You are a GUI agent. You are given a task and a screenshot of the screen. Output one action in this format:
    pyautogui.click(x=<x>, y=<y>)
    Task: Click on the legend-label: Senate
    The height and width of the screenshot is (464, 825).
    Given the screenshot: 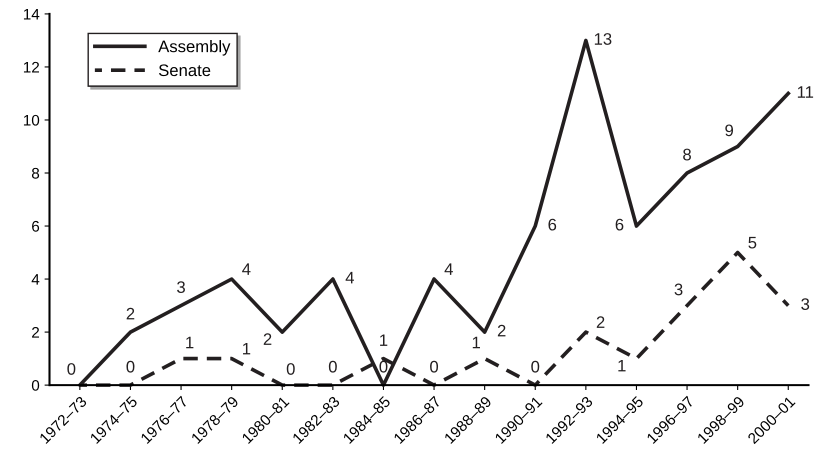 What is the action you would take?
    pyautogui.click(x=184, y=70)
    